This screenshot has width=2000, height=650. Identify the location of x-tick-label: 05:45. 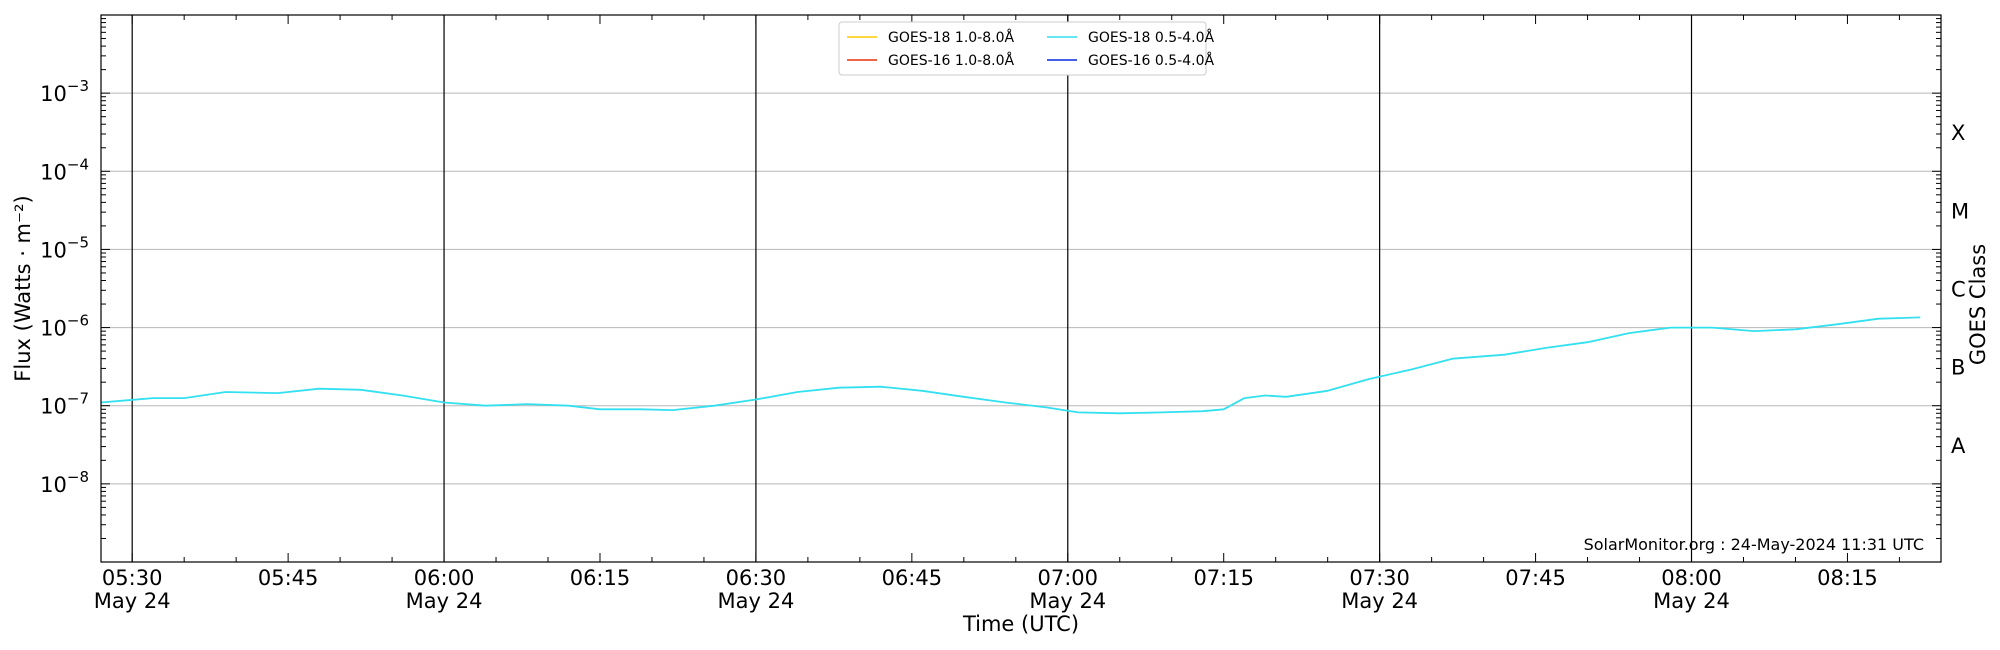
(288, 578).